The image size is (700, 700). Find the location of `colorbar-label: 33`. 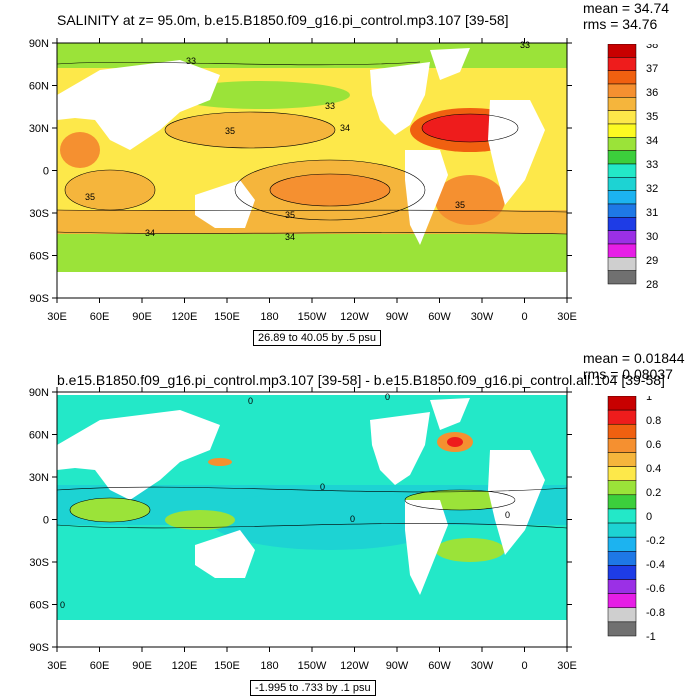

colorbar-label: 33 is located at coordinates (652, 165).